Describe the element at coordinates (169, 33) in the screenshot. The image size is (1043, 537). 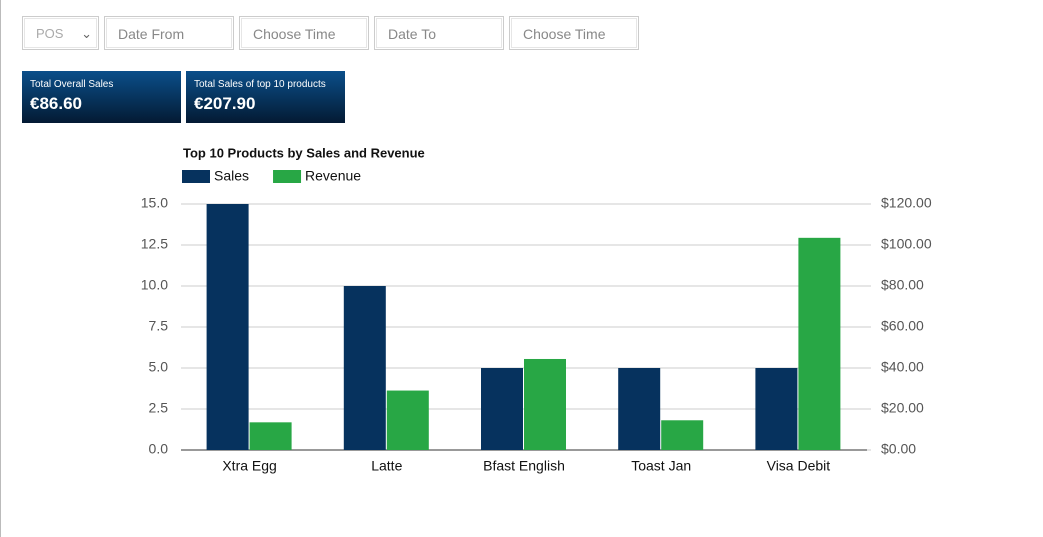
I see `date-from-input: Date From` at that location.